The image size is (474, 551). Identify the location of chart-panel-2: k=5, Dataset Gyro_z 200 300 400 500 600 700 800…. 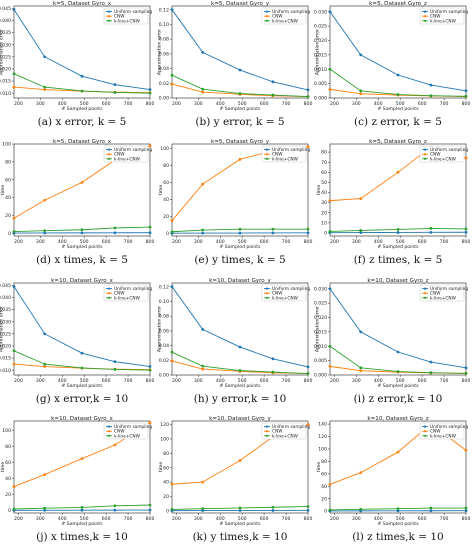
(392, 64).